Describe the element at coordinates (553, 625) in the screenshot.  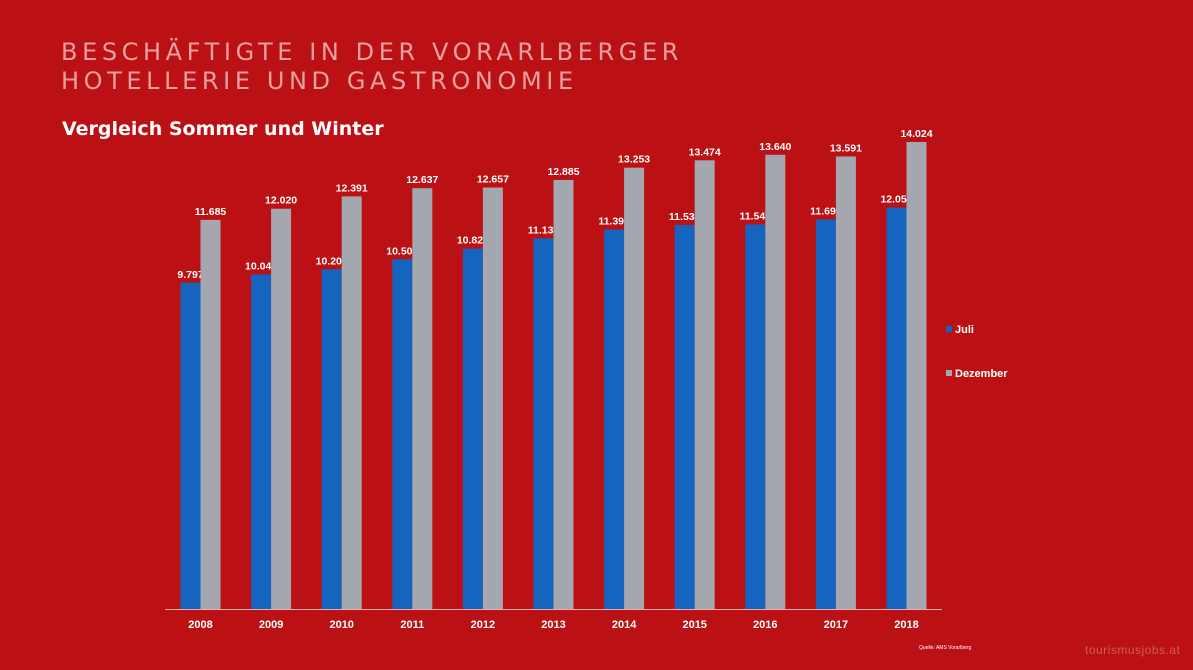
I see `x-tick-label-2013: 2013` at that location.